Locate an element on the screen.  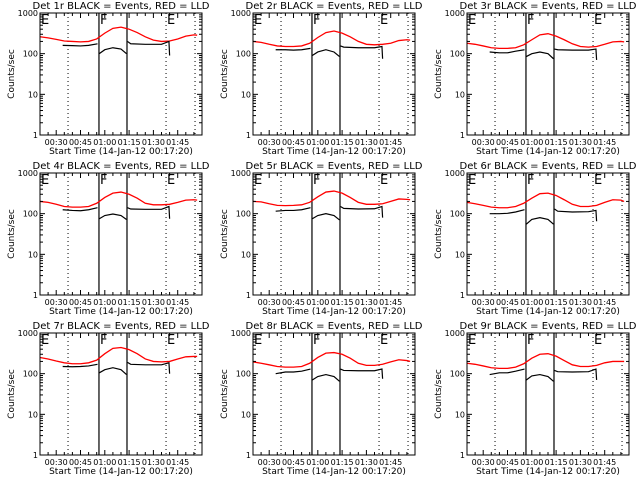
panel-title: Det 2r BLACK = Events, RED = LLD is located at coordinates (334, 6).